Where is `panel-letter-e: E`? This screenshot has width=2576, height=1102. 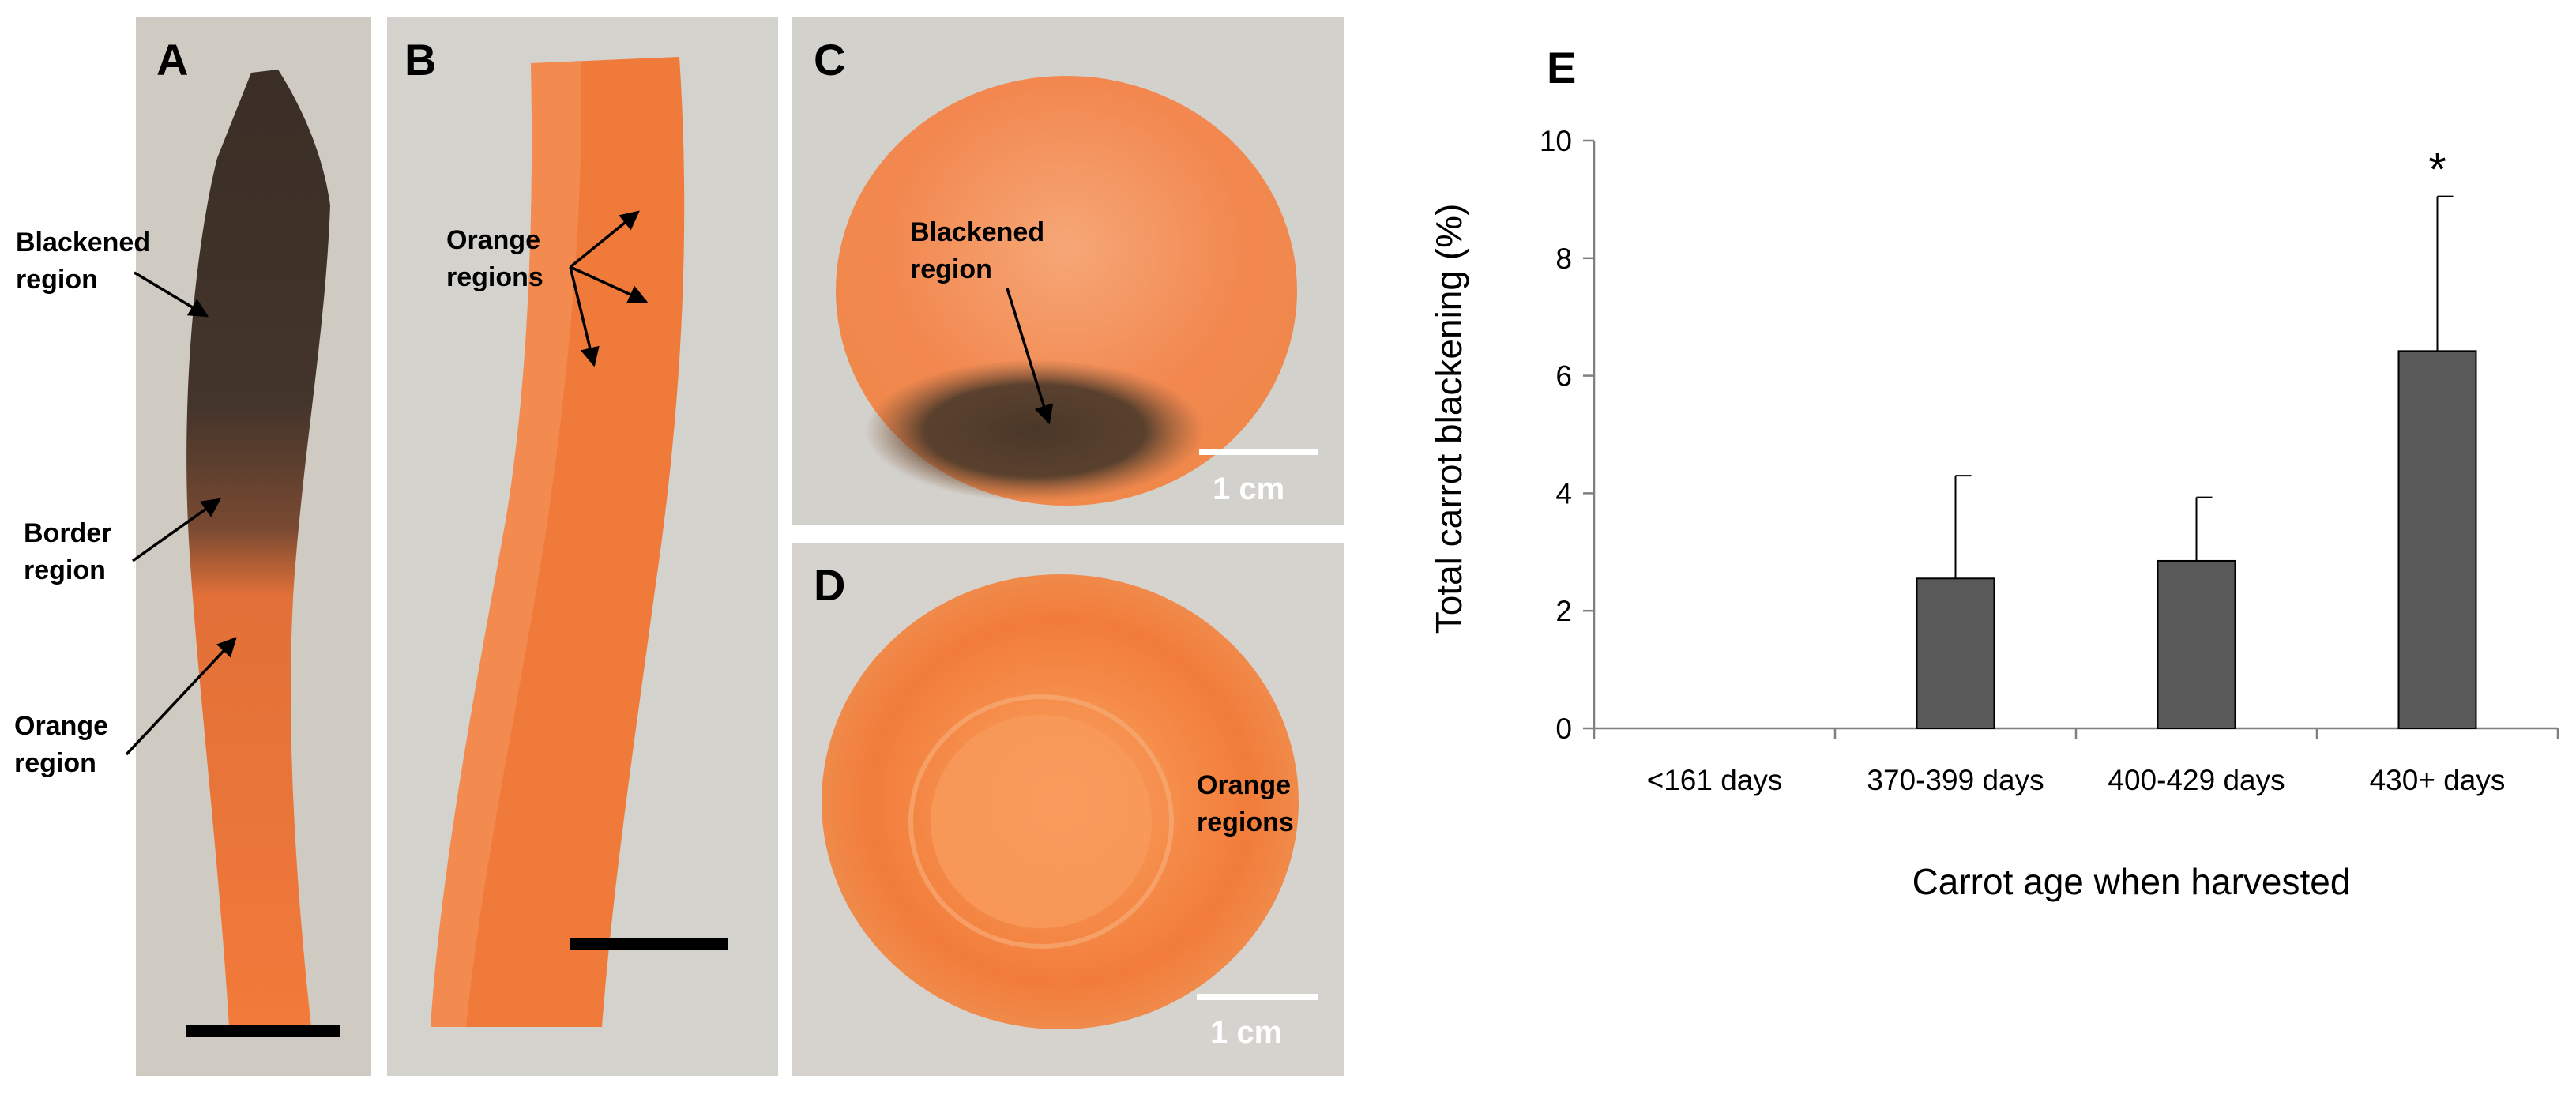 panel-letter-e: E is located at coordinates (1561, 67).